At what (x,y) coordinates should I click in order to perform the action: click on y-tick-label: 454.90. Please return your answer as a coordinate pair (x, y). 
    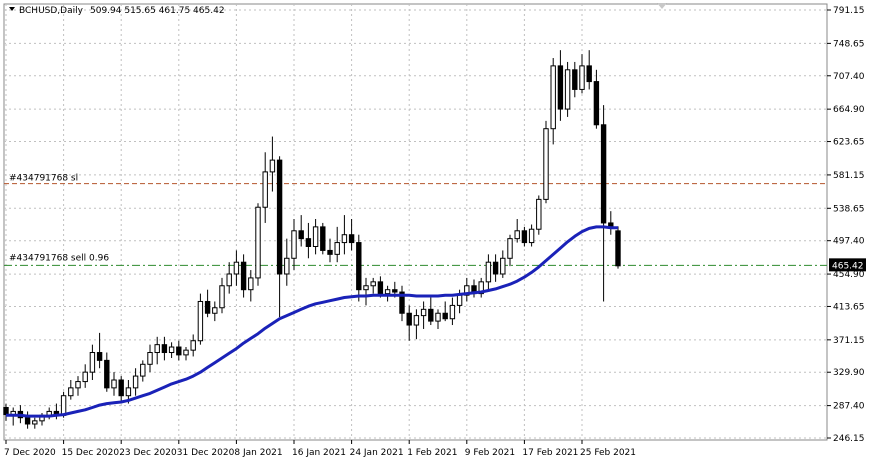
    Looking at the image, I should click on (849, 275).